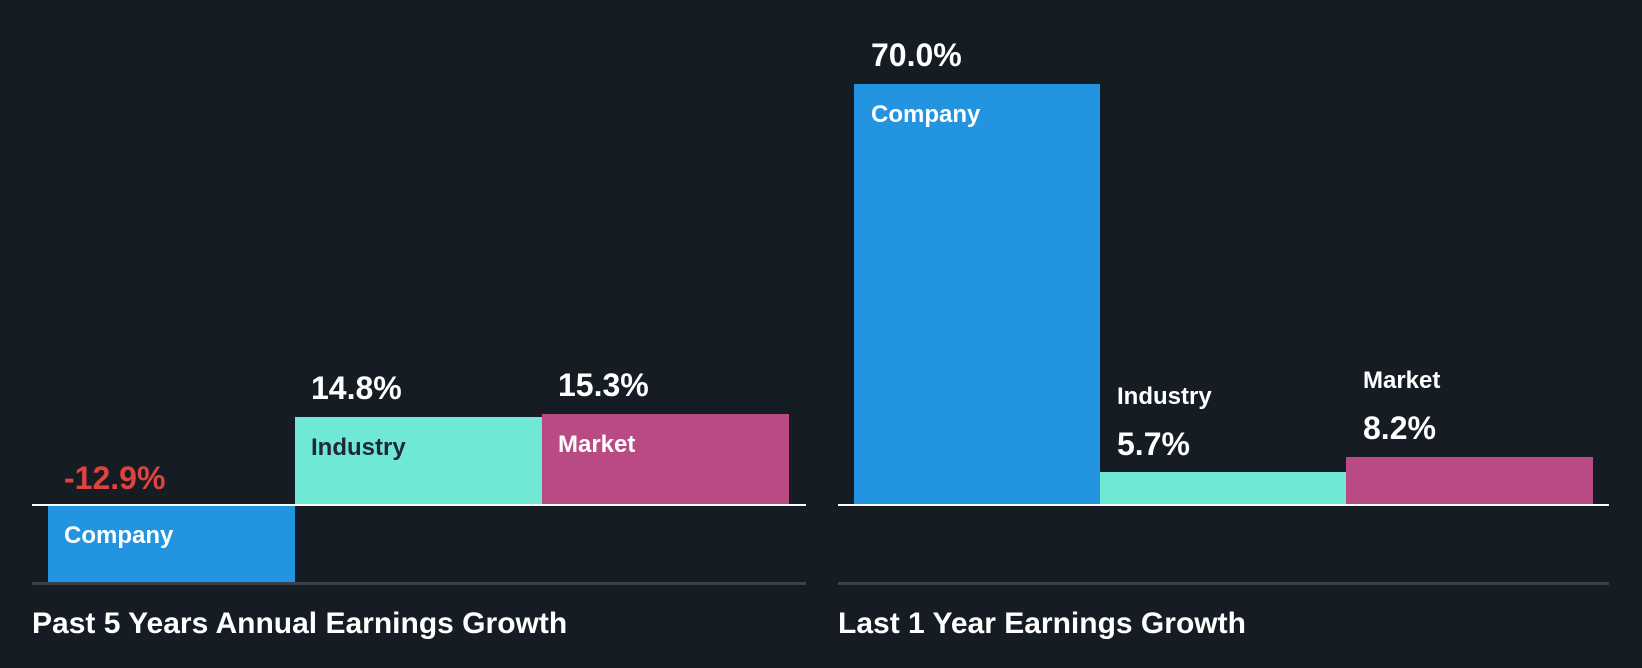  I want to click on left-zero-axis, so click(419, 505).